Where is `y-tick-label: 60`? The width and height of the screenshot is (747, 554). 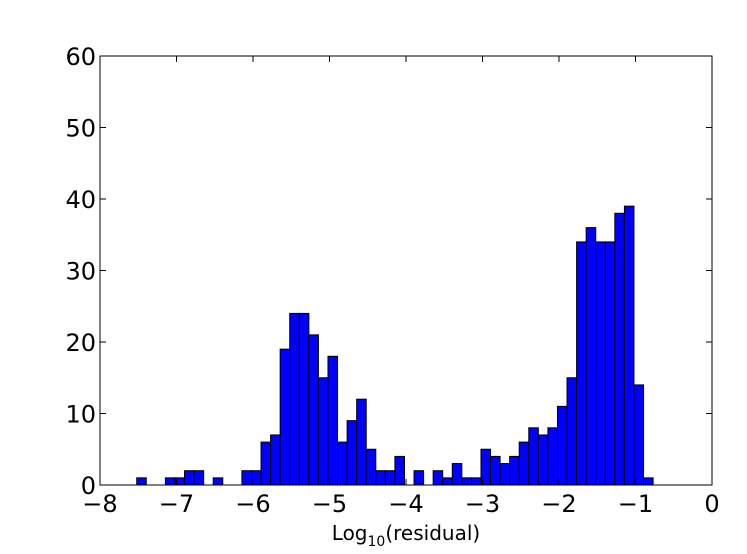 y-tick-label: 60 is located at coordinates (80, 57).